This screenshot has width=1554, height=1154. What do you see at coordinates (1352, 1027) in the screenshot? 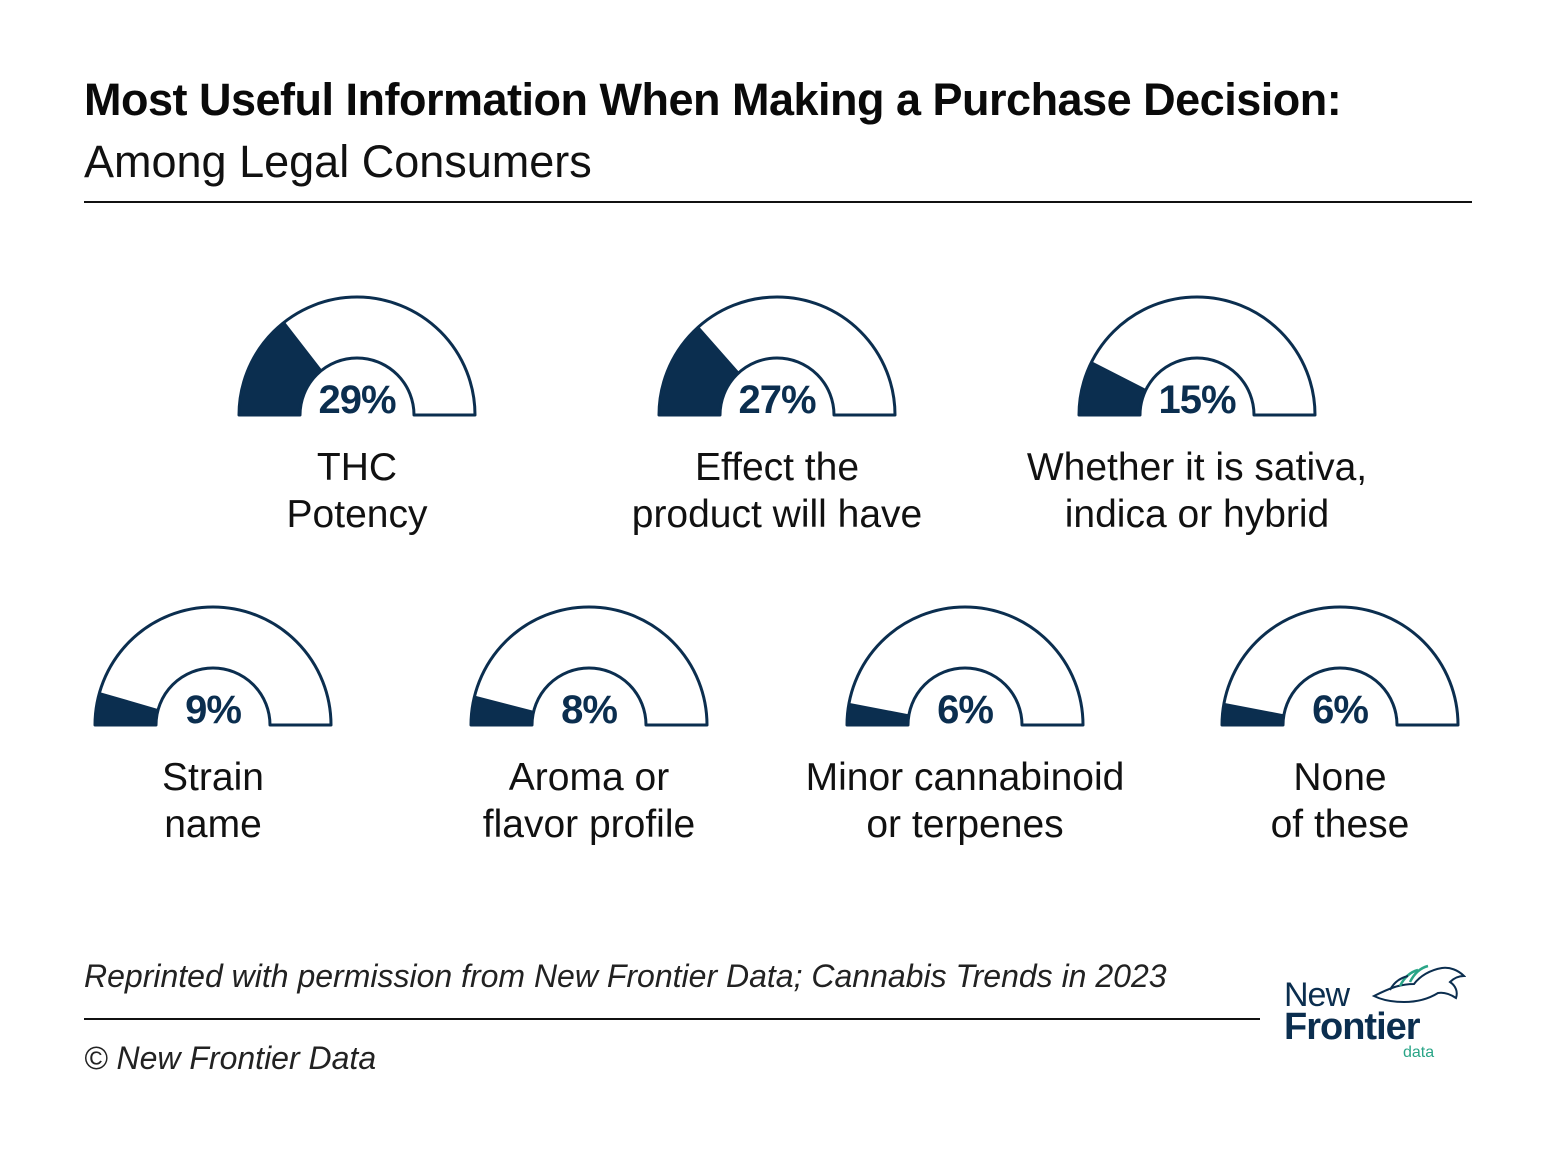
I see `logo-text-frontier: Frontier` at bounding box center [1352, 1027].